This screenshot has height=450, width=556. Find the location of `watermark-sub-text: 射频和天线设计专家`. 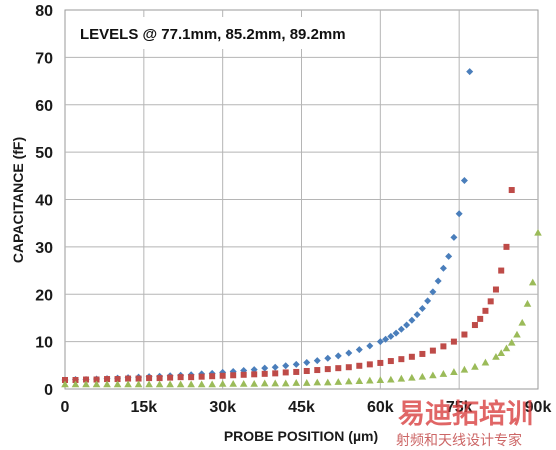

watermark-sub-text: 射频和天线设计专家 is located at coordinates (459, 440).